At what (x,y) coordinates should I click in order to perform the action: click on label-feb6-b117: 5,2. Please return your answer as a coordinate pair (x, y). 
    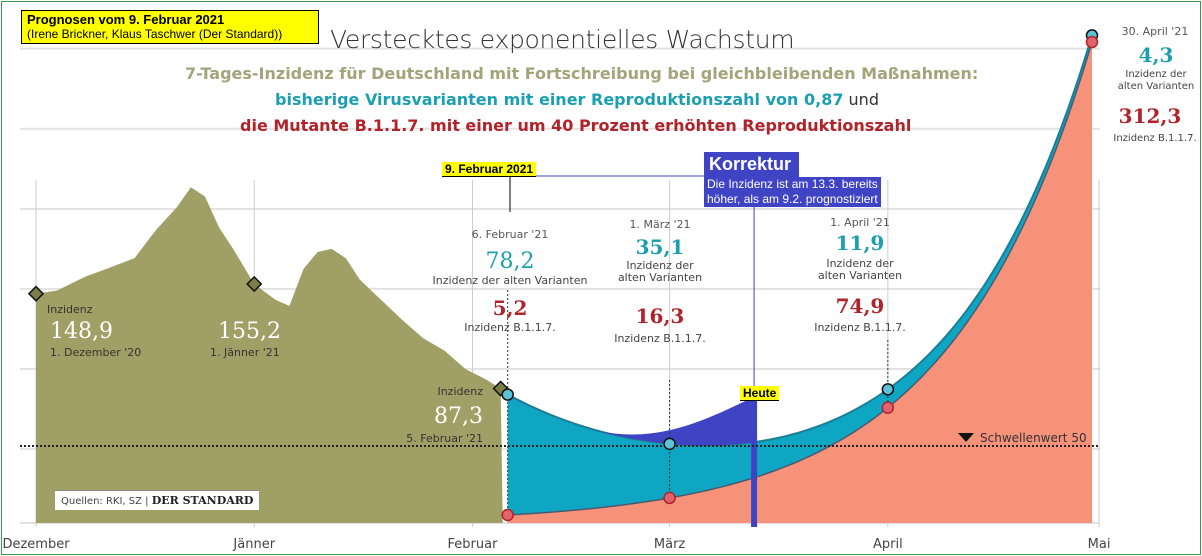
    Looking at the image, I should click on (510, 308).